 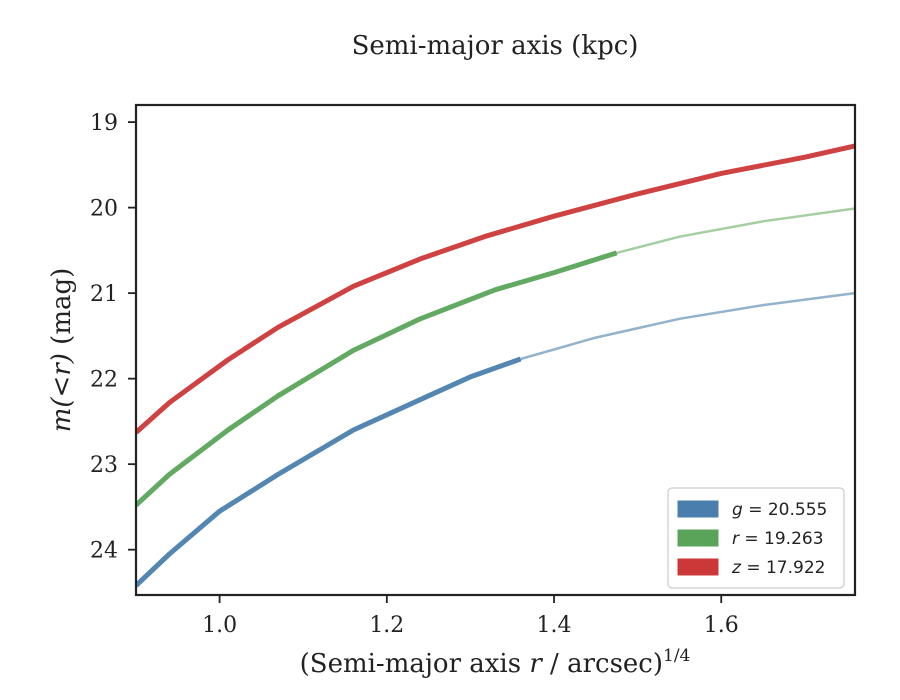 I want to click on legend-label-g: g = 20.555, so click(x=779, y=510).